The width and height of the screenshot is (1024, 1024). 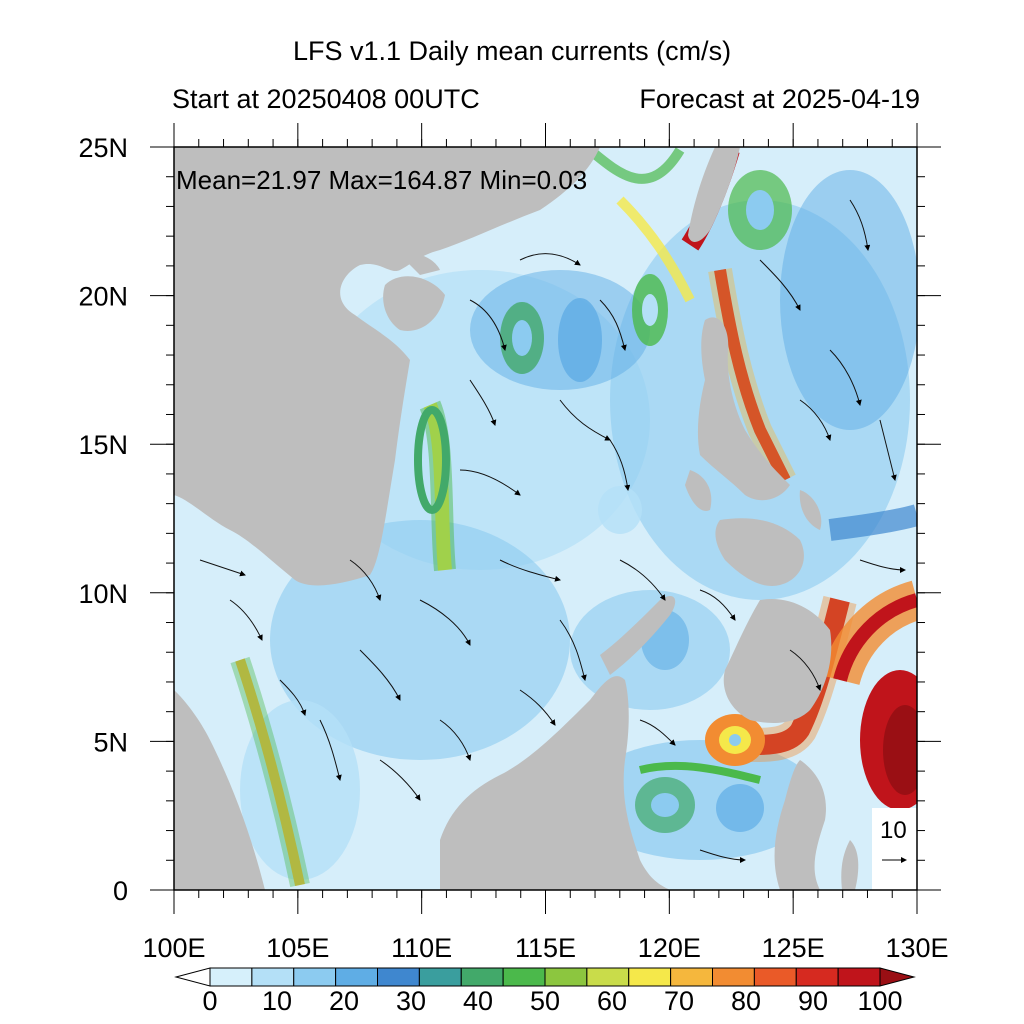 What do you see at coordinates (297, 948) in the screenshot?
I see `lon-tick-label: 105E` at bounding box center [297, 948].